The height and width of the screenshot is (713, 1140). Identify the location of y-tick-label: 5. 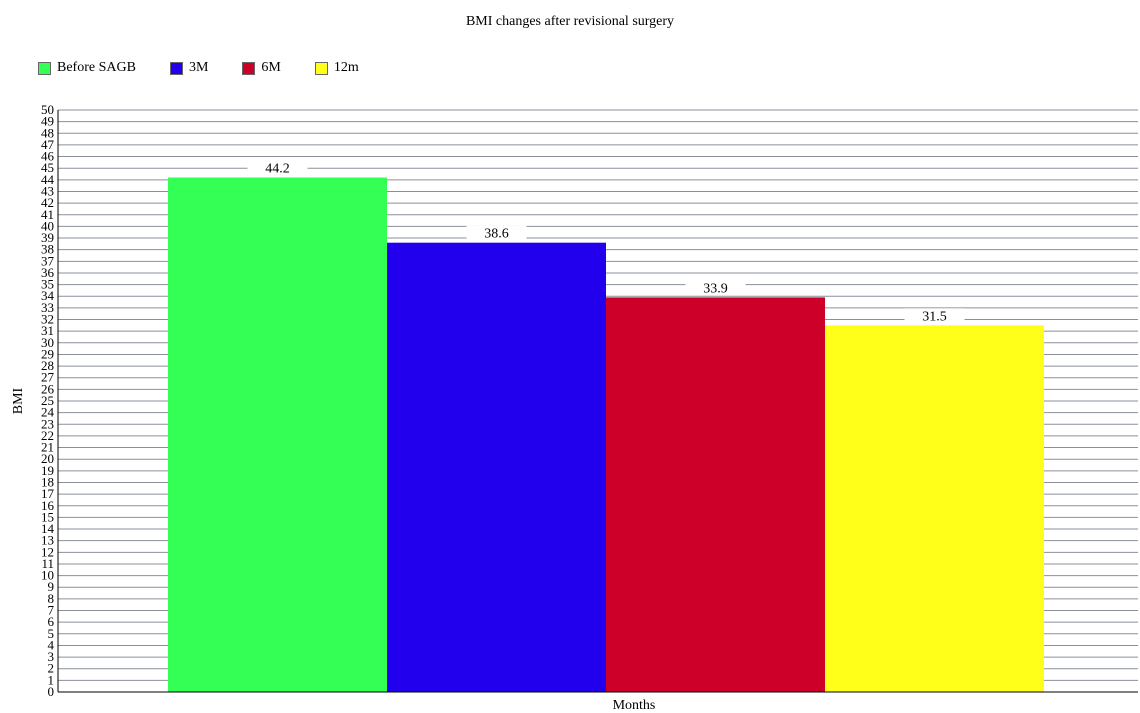
(51, 633).